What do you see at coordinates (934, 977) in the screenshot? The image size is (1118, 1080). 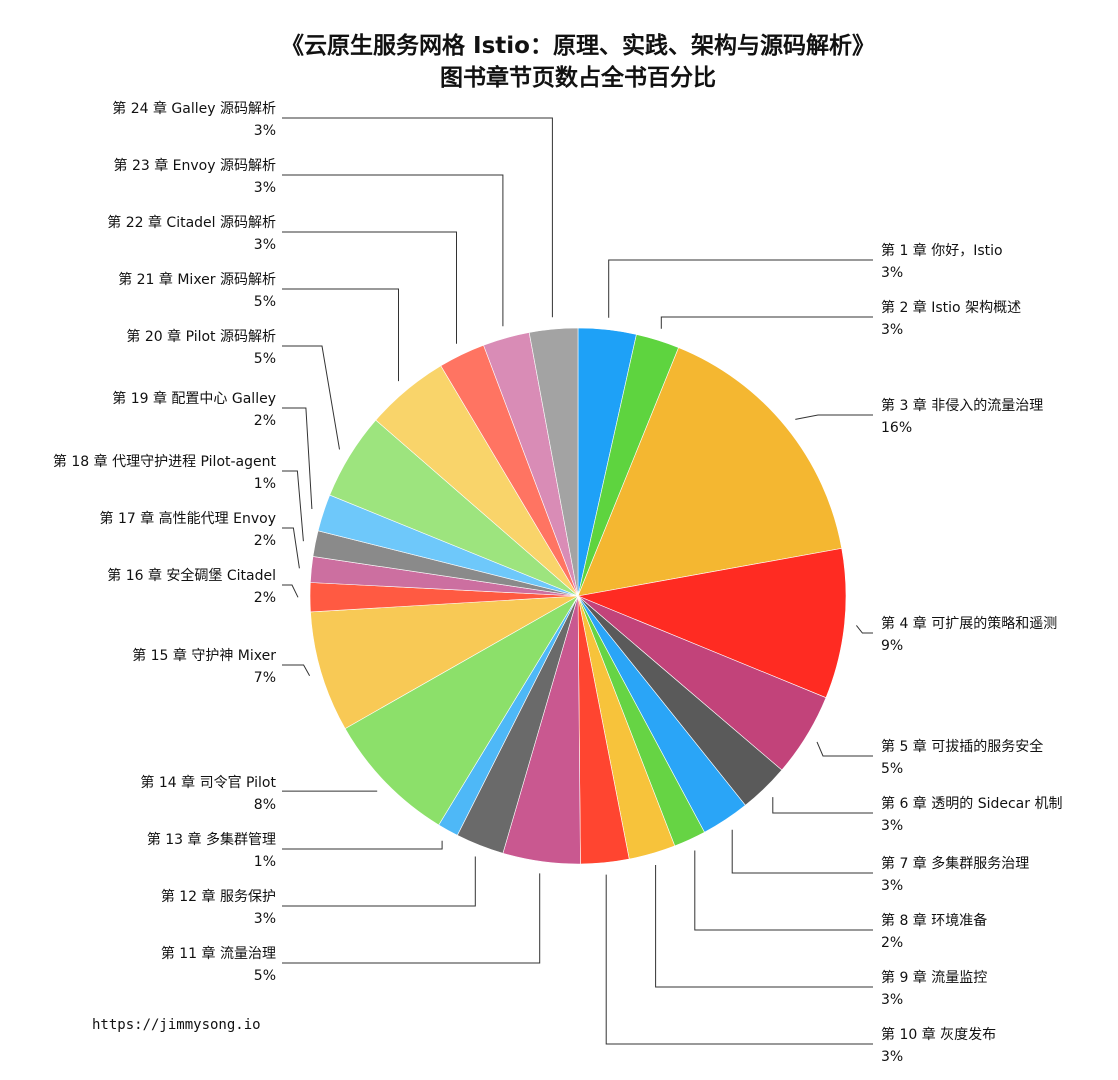 I see `slice-label-name: 第 9 章 流量监控` at bounding box center [934, 977].